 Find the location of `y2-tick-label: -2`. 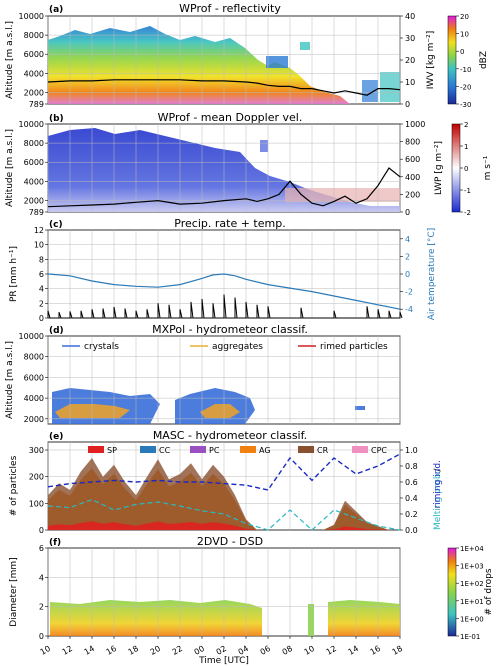

y2-tick-label: -2 is located at coordinates (409, 292).